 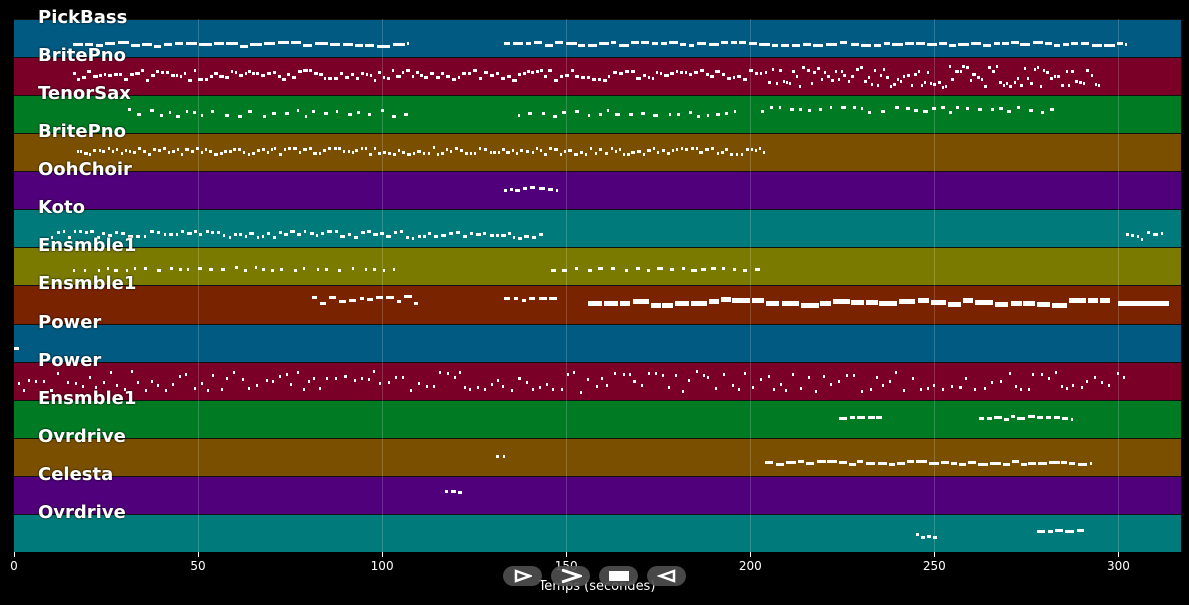 What do you see at coordinates (522, 576) in the screenshot?
I see `play-button` at bounding box center [522, 576].